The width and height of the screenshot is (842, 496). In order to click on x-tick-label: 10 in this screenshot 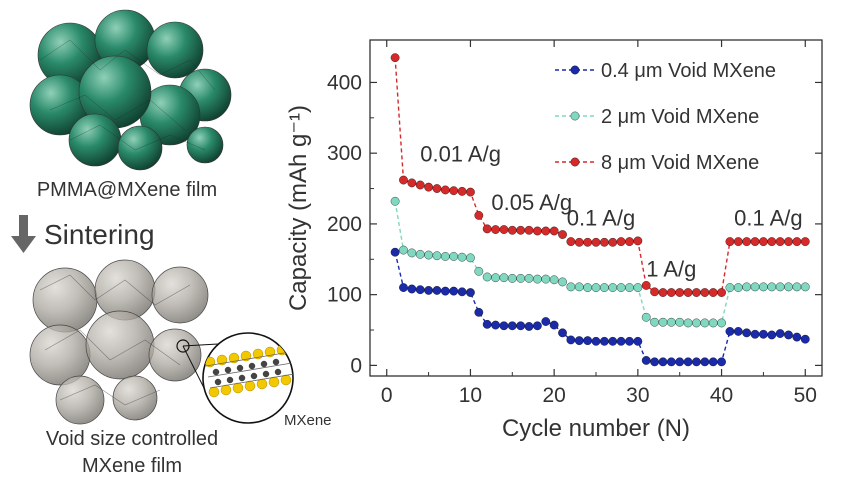, I will do `click(470, 395)`.